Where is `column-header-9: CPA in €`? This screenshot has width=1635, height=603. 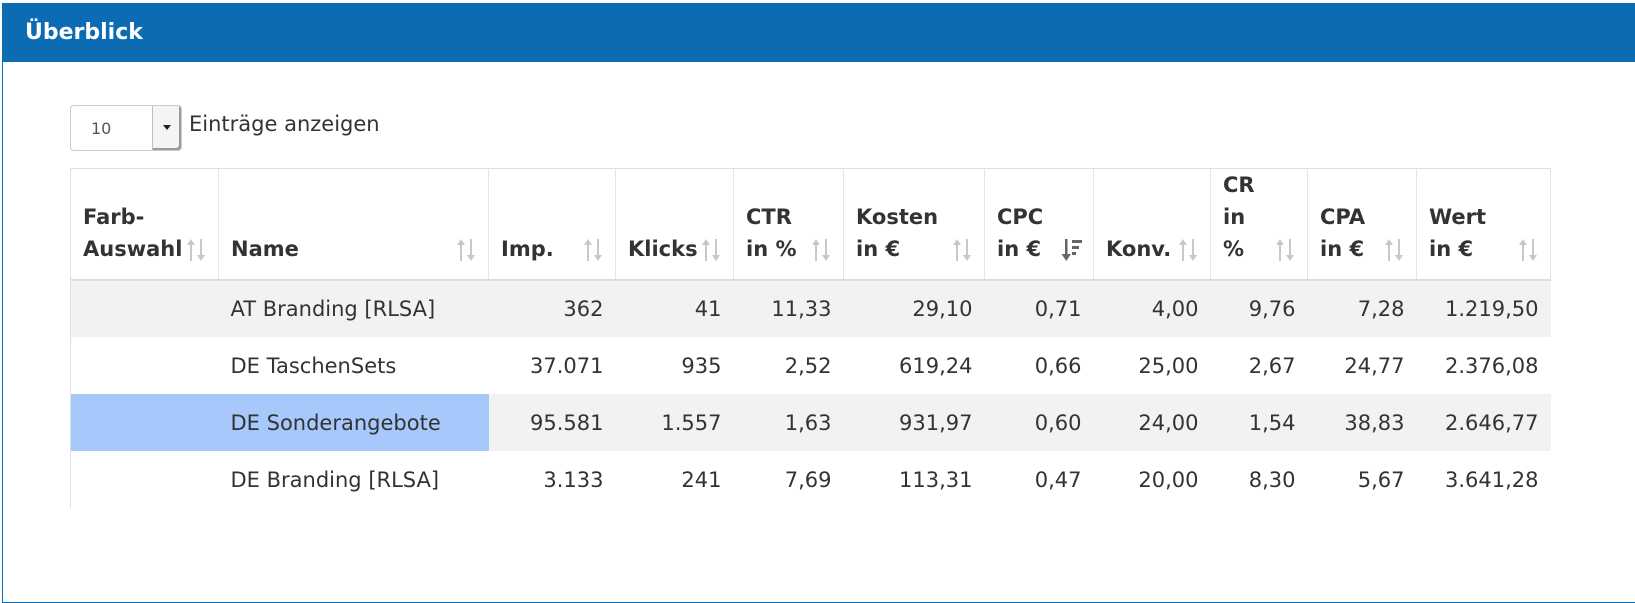 column-header-9: CPA in € is located at coordinates (1362, 224).